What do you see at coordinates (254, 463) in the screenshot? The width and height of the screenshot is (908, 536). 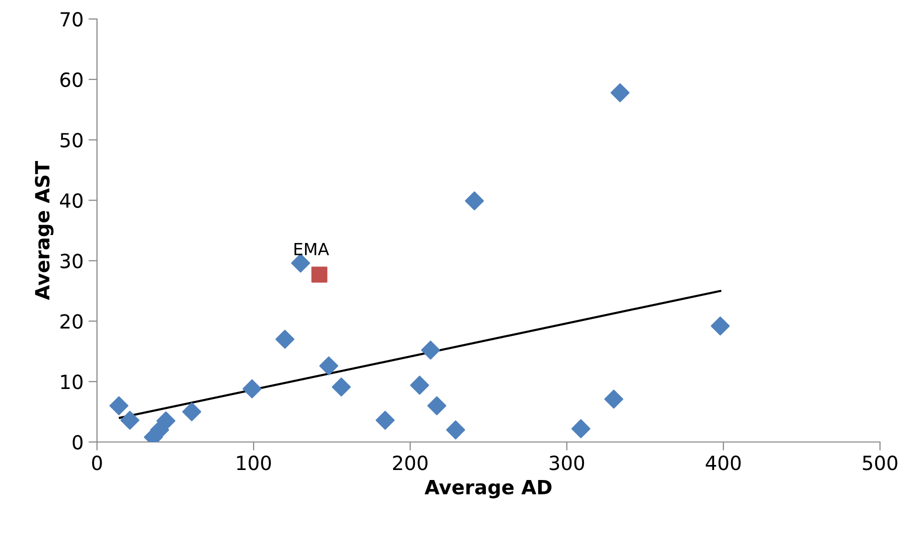 I see `x-tick-label: 100` at bounding box center [254, 463].